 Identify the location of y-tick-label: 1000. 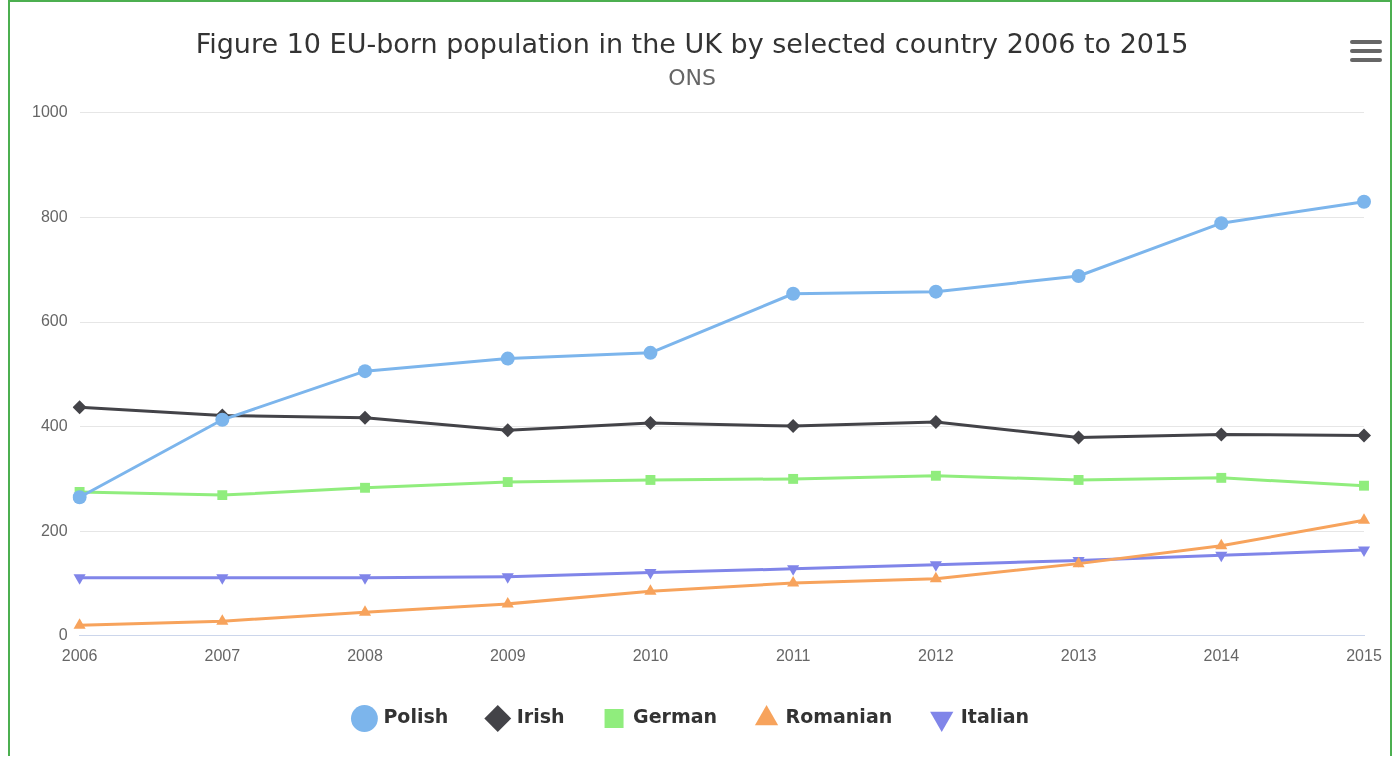
(50, 112).